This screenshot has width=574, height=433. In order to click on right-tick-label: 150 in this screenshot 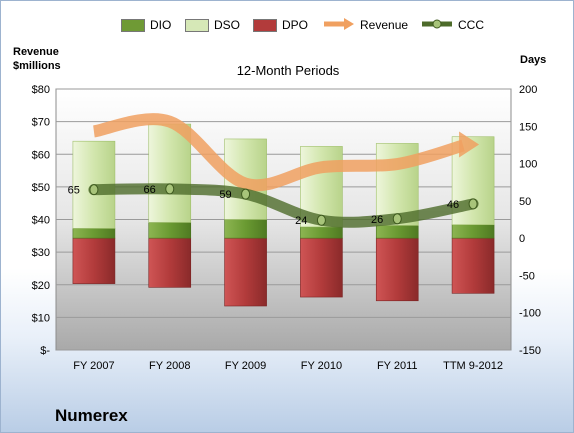, I will do `click(528, 127)`.